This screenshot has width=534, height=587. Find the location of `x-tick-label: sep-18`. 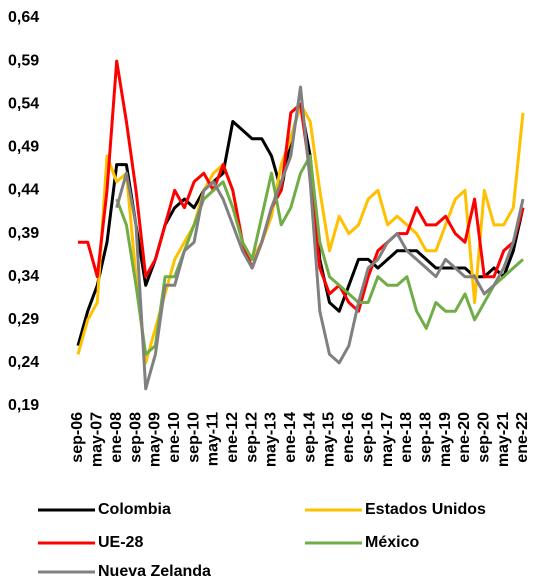

x-tick-label: sep-18 is located at coordinates (425, 437).